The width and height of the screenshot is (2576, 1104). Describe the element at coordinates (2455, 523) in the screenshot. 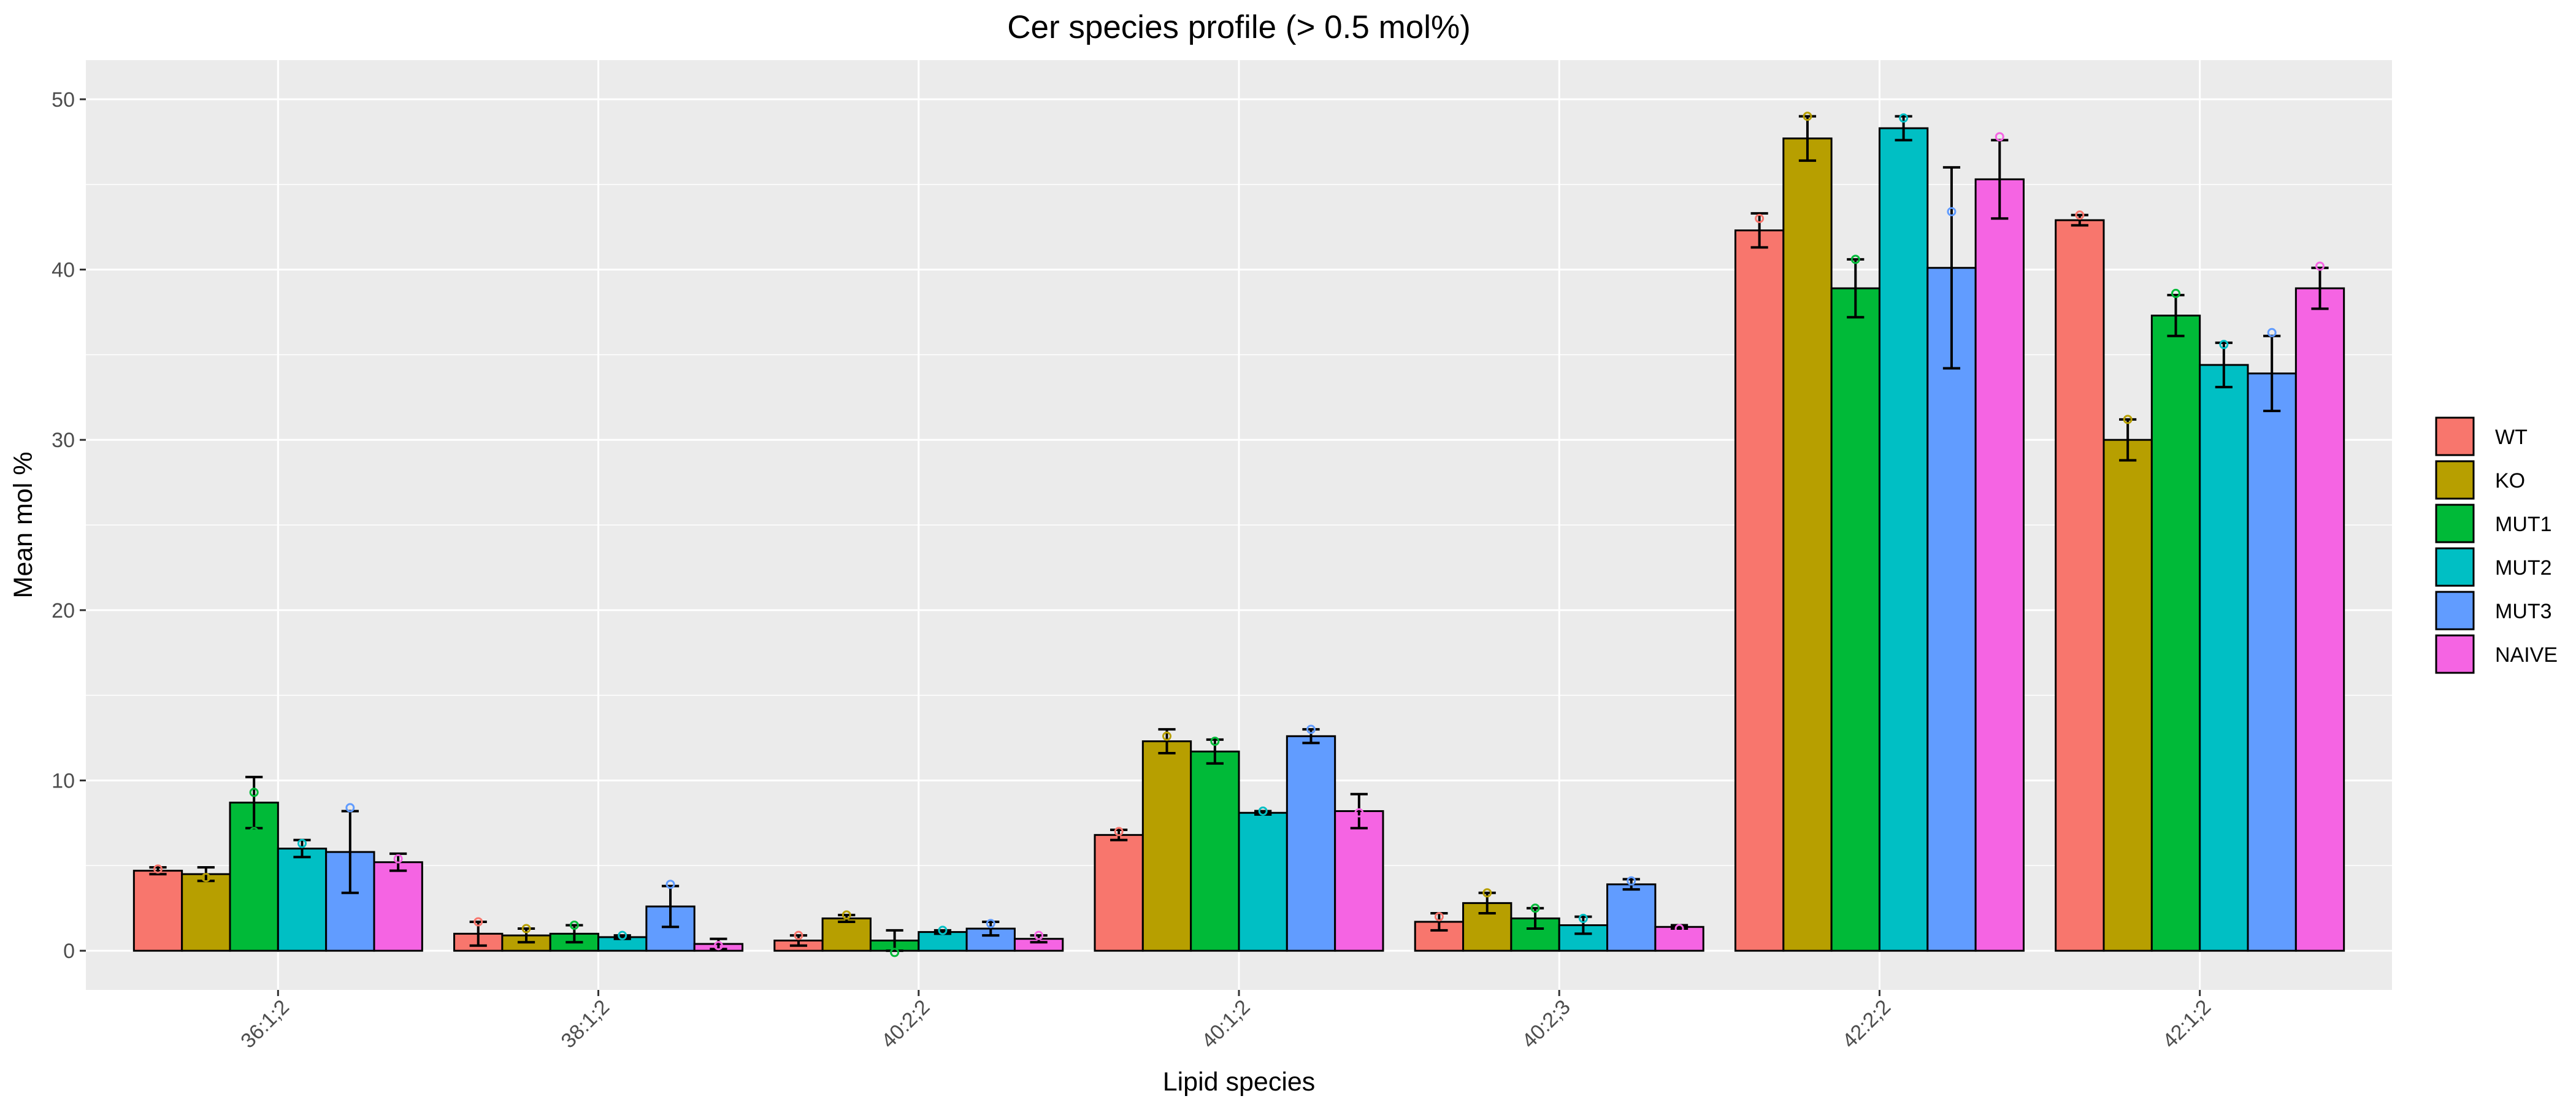

I see `legend-swatch-mut1` at that location.